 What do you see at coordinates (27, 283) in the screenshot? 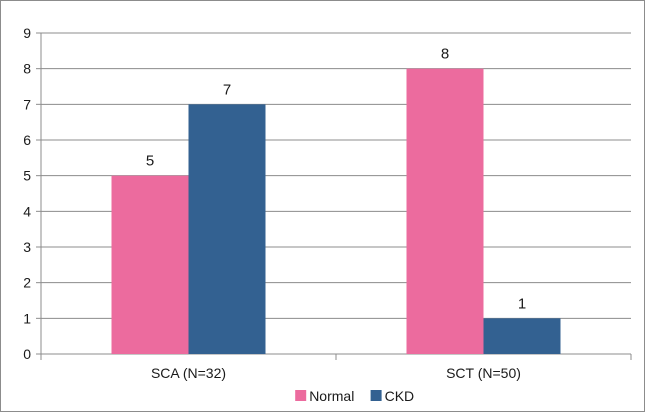
I see `y-tick-label: 2` at bounding box center [27, 283].